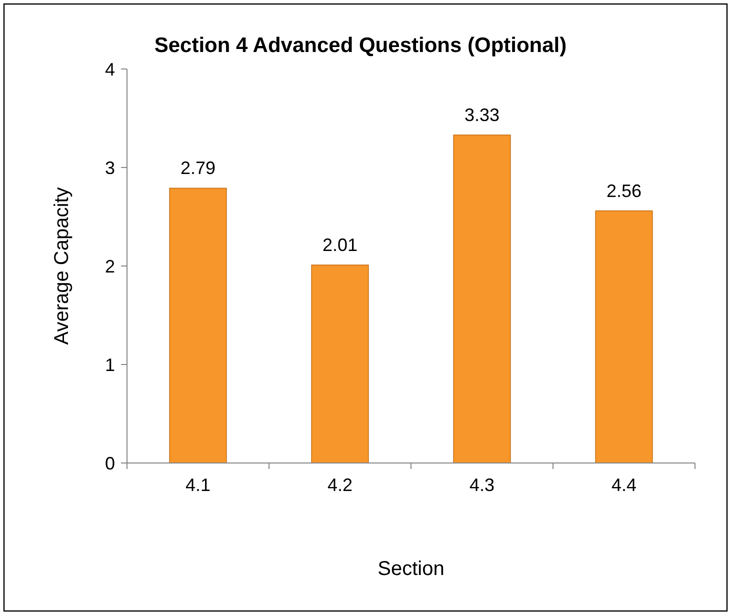 The width and height of the screenshot is (731, 615). Describe the element at coordinates (360, 45) in the screenshot. I see `chart-title: Section 4 Advanced Questions (Optional)` at that location.